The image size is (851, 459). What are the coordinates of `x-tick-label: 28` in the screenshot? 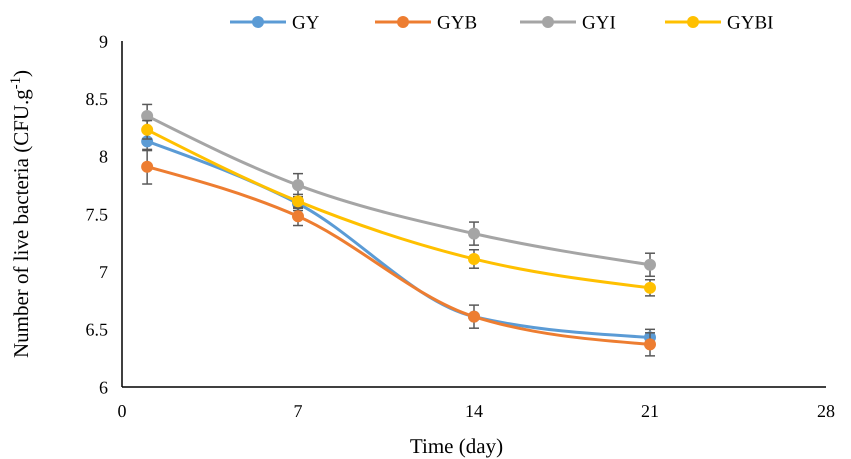 It's located at (826, 411).